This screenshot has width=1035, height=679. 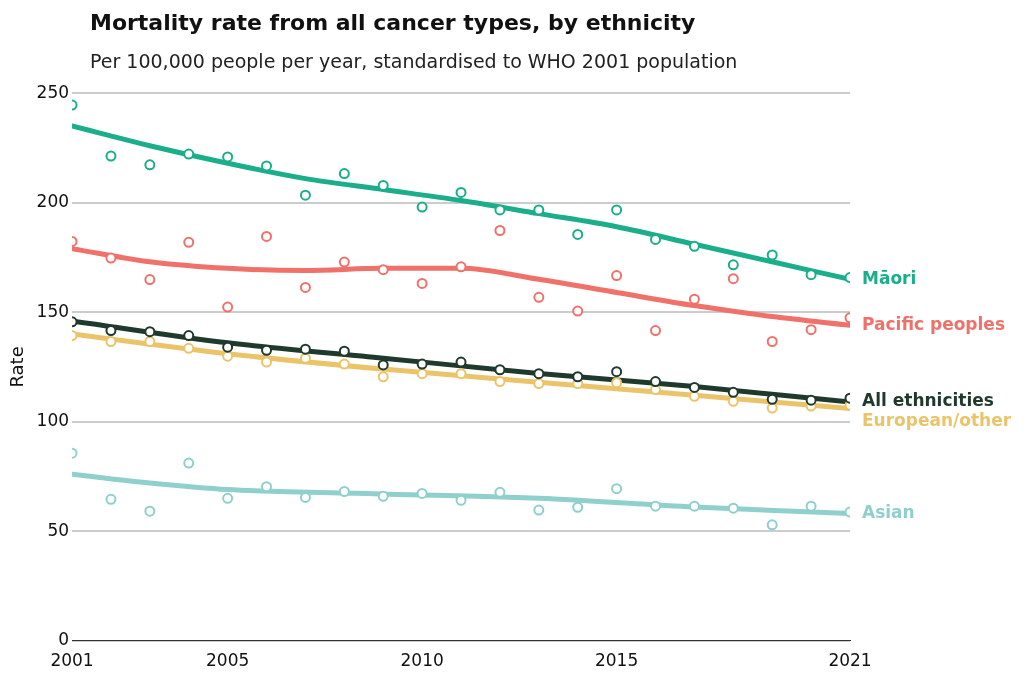 I want to click on series-label: All ethnicities, so click(x=928, y=400).